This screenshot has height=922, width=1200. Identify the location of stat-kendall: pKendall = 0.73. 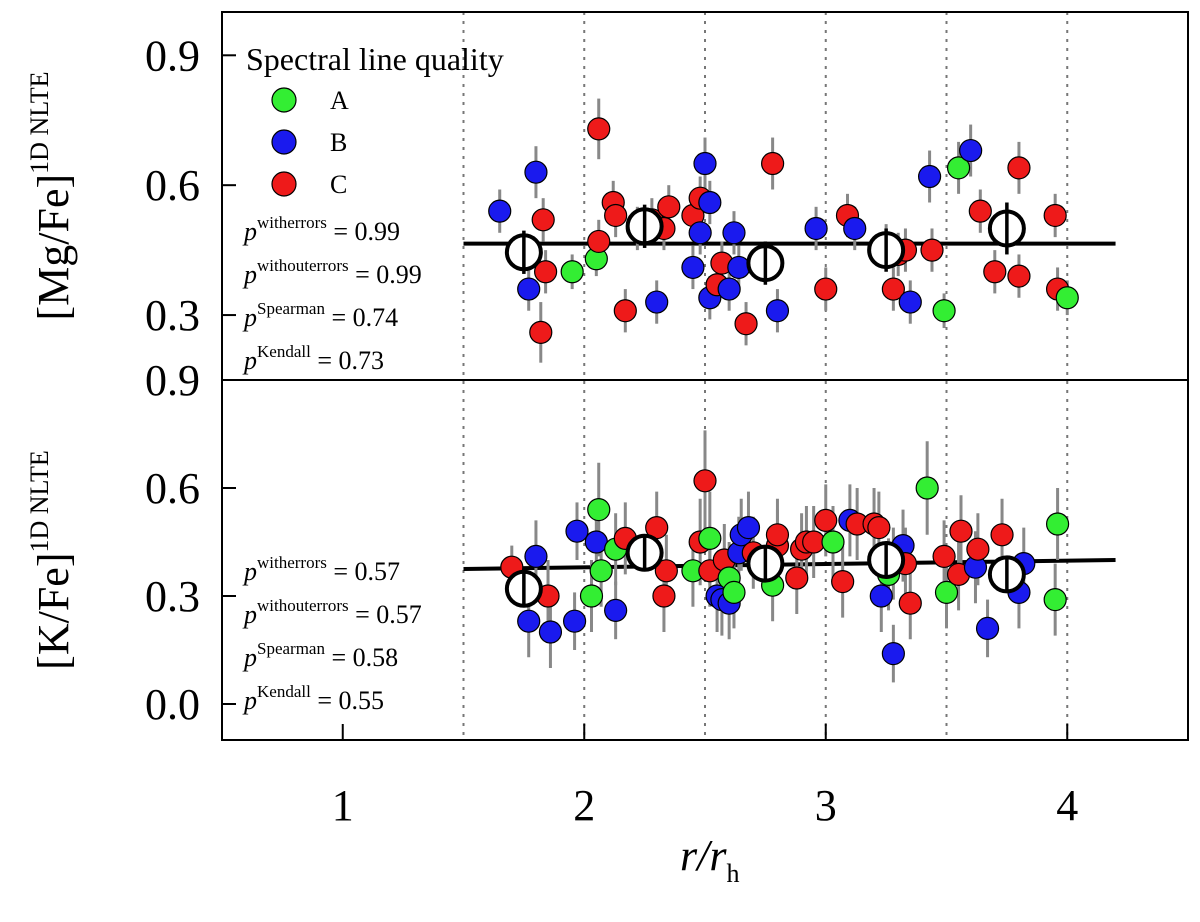
(313, 358).